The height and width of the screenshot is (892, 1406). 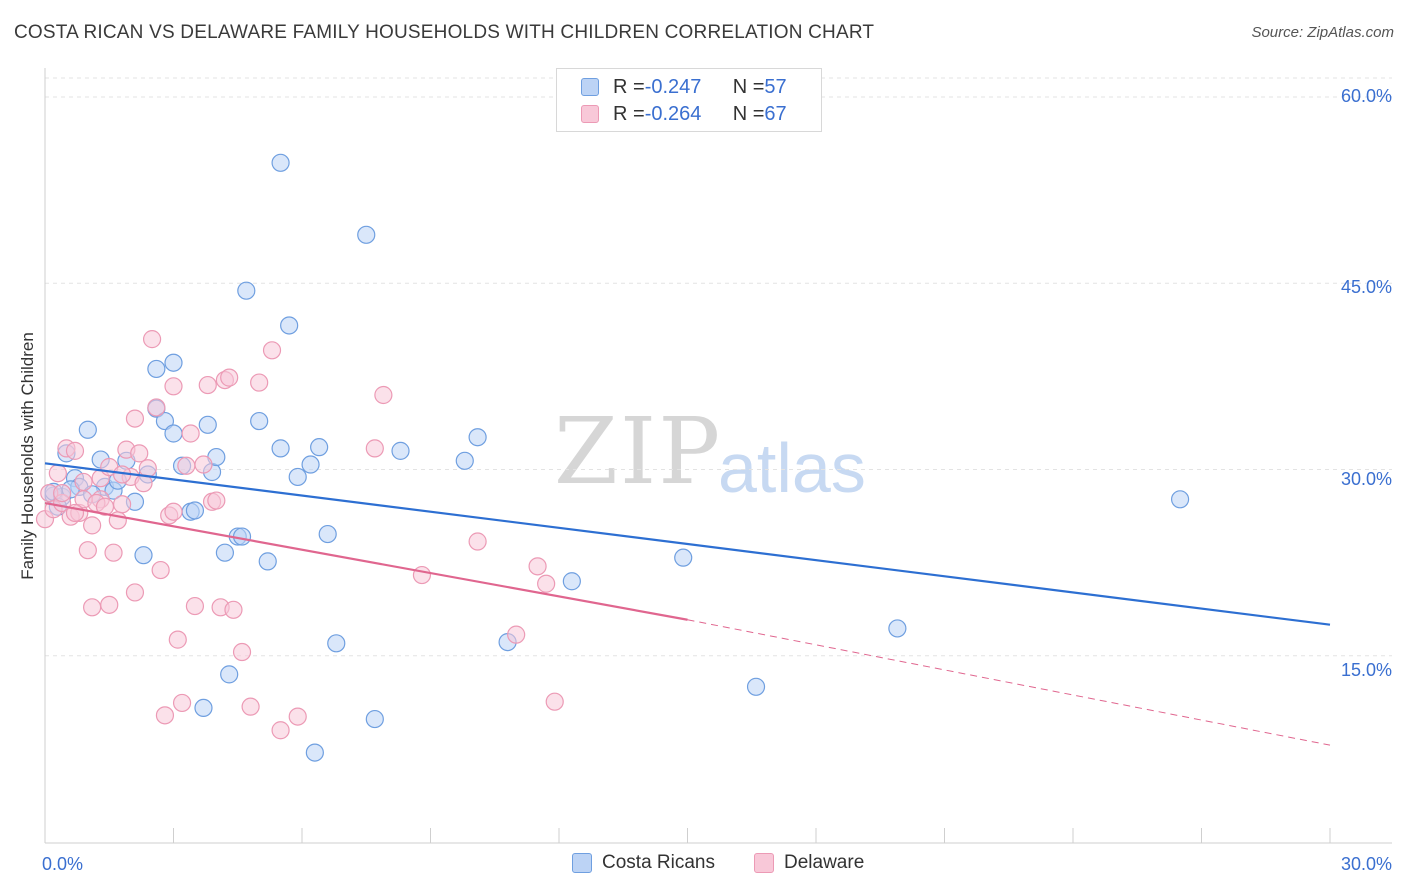 I want to click on legend-n-value: 67, so click(x=775, y=113).